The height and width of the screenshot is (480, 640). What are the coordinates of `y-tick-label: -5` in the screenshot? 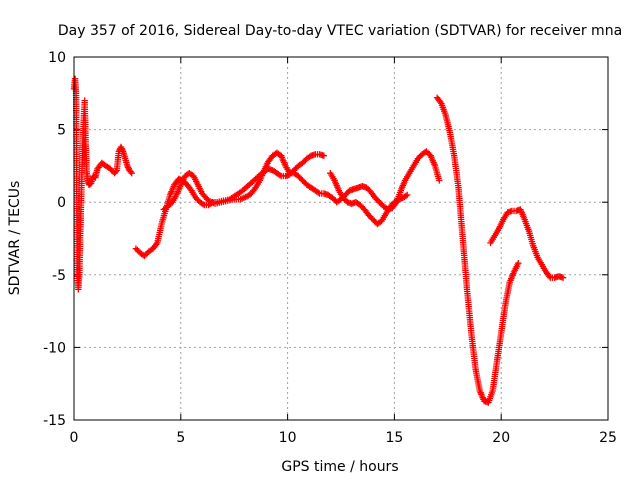 It's located at (59, 276).